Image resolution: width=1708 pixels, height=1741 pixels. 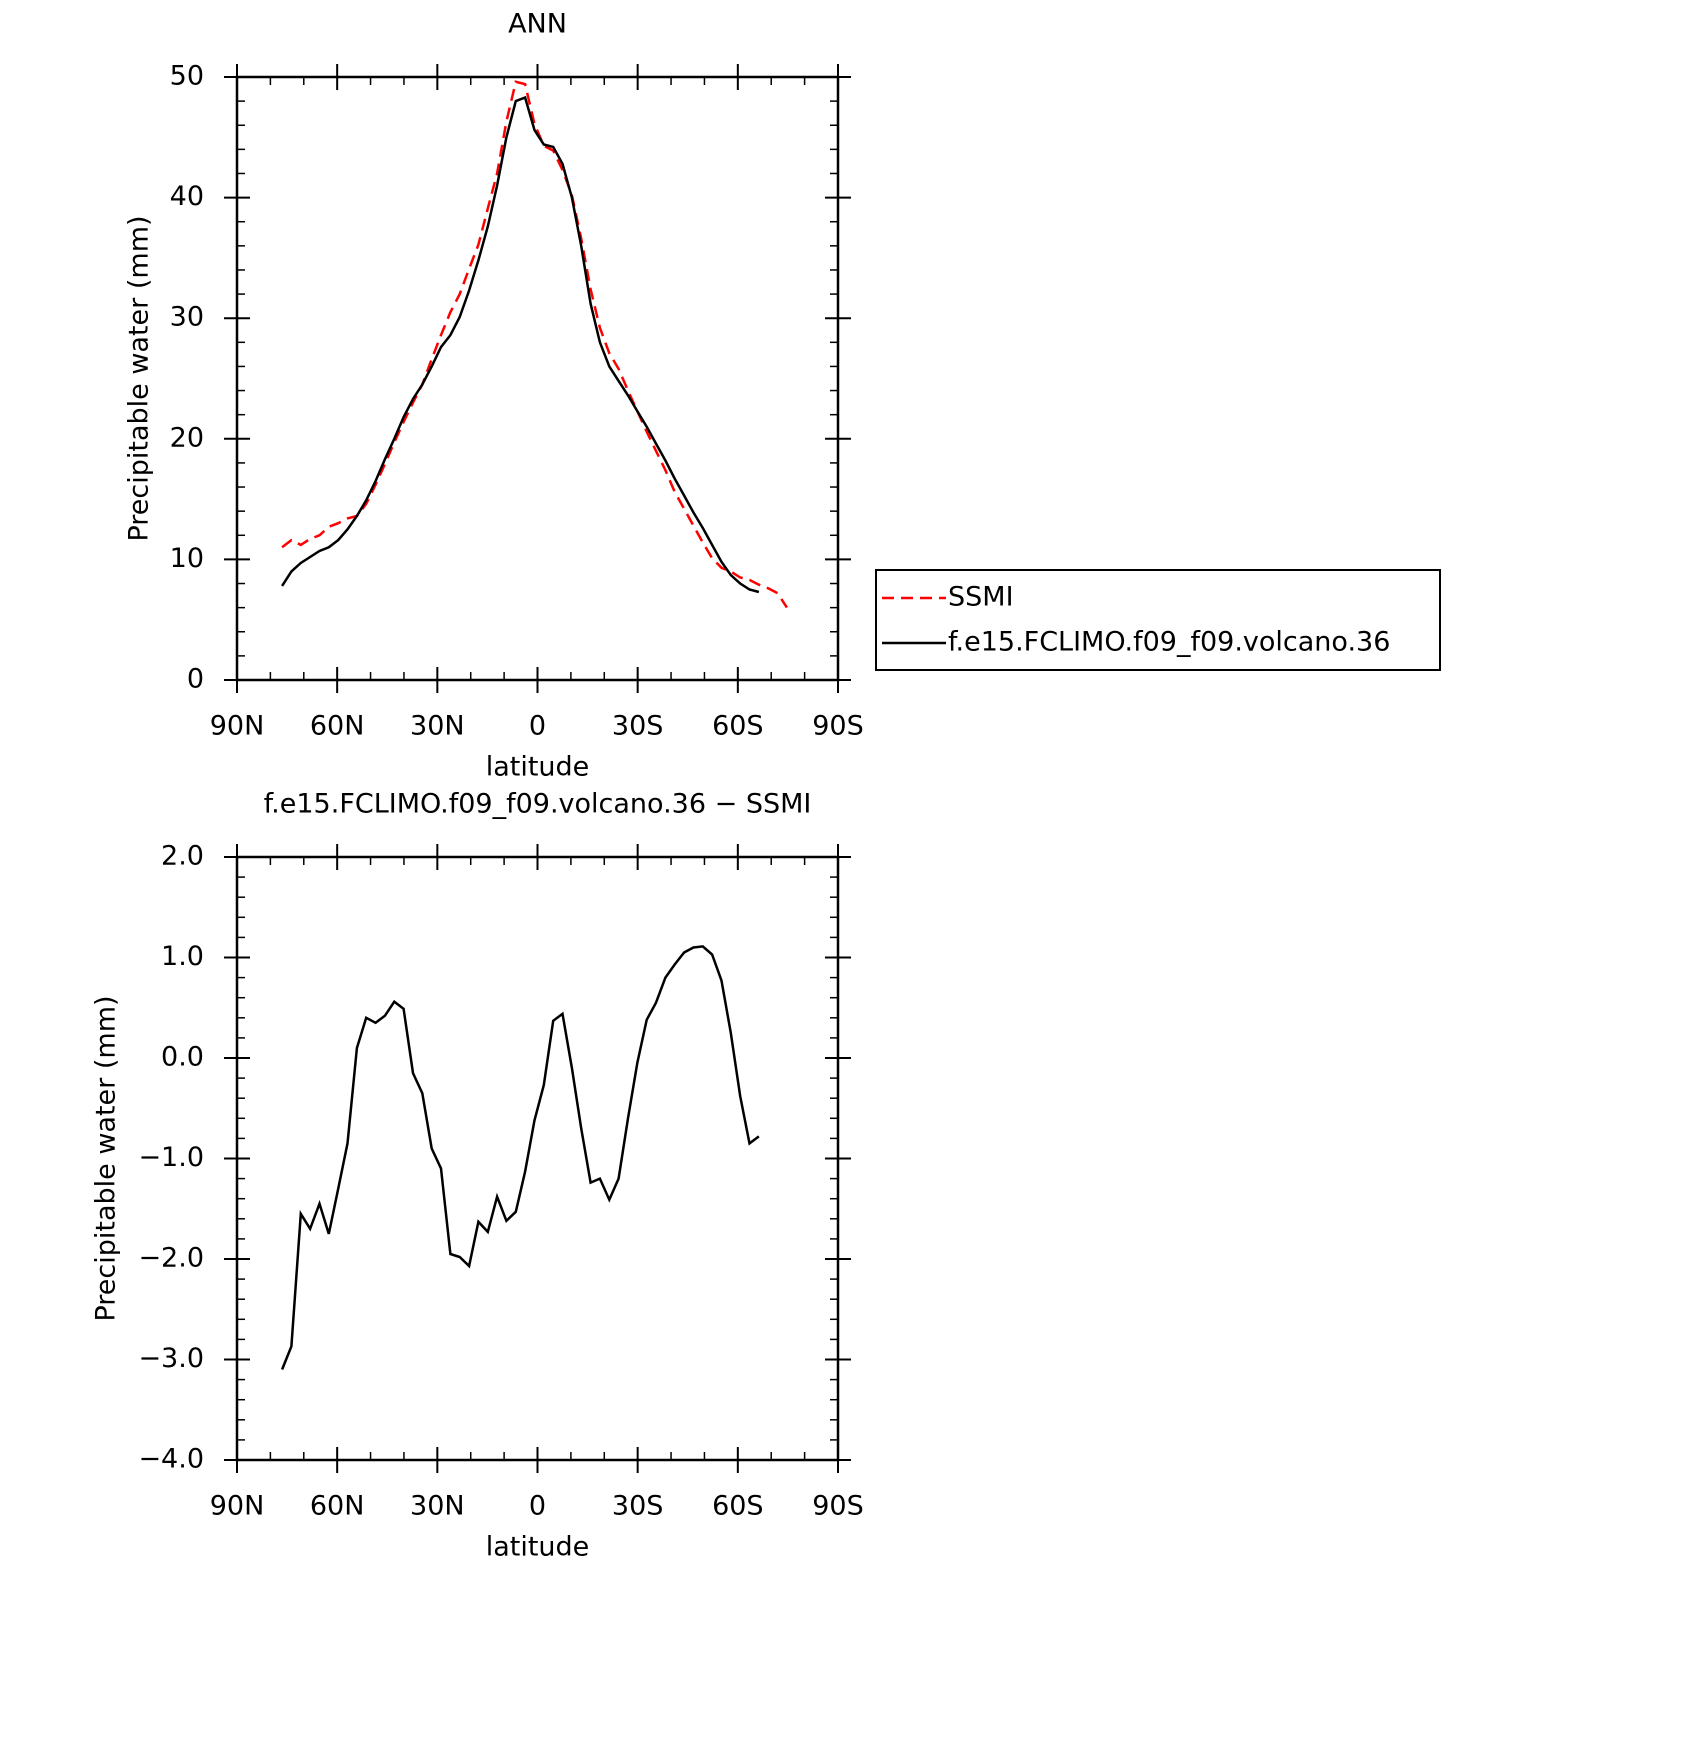 What do you see at coordinates (1169, 642) in the screenshot?
I see `legend-label: f.e15.FCLIMO.f09_f09.volcano.36` at bounding box center [1169, 642].